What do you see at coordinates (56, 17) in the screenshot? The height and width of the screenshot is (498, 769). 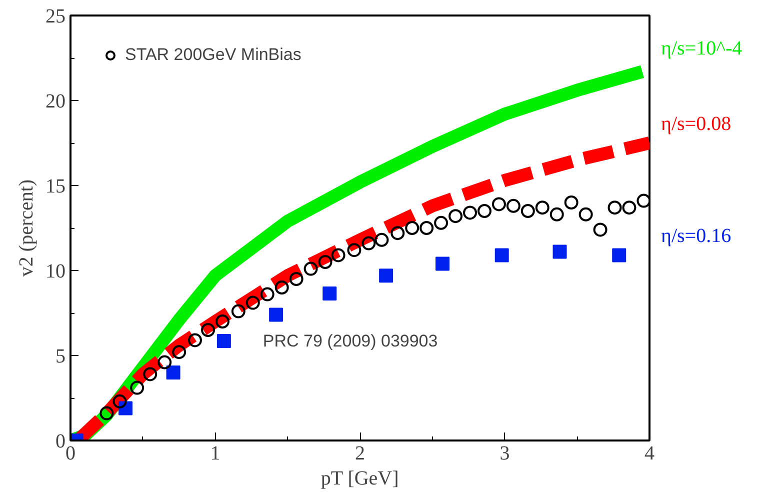 I see `y-tick-label: 25` at bounding box center [56, 17].